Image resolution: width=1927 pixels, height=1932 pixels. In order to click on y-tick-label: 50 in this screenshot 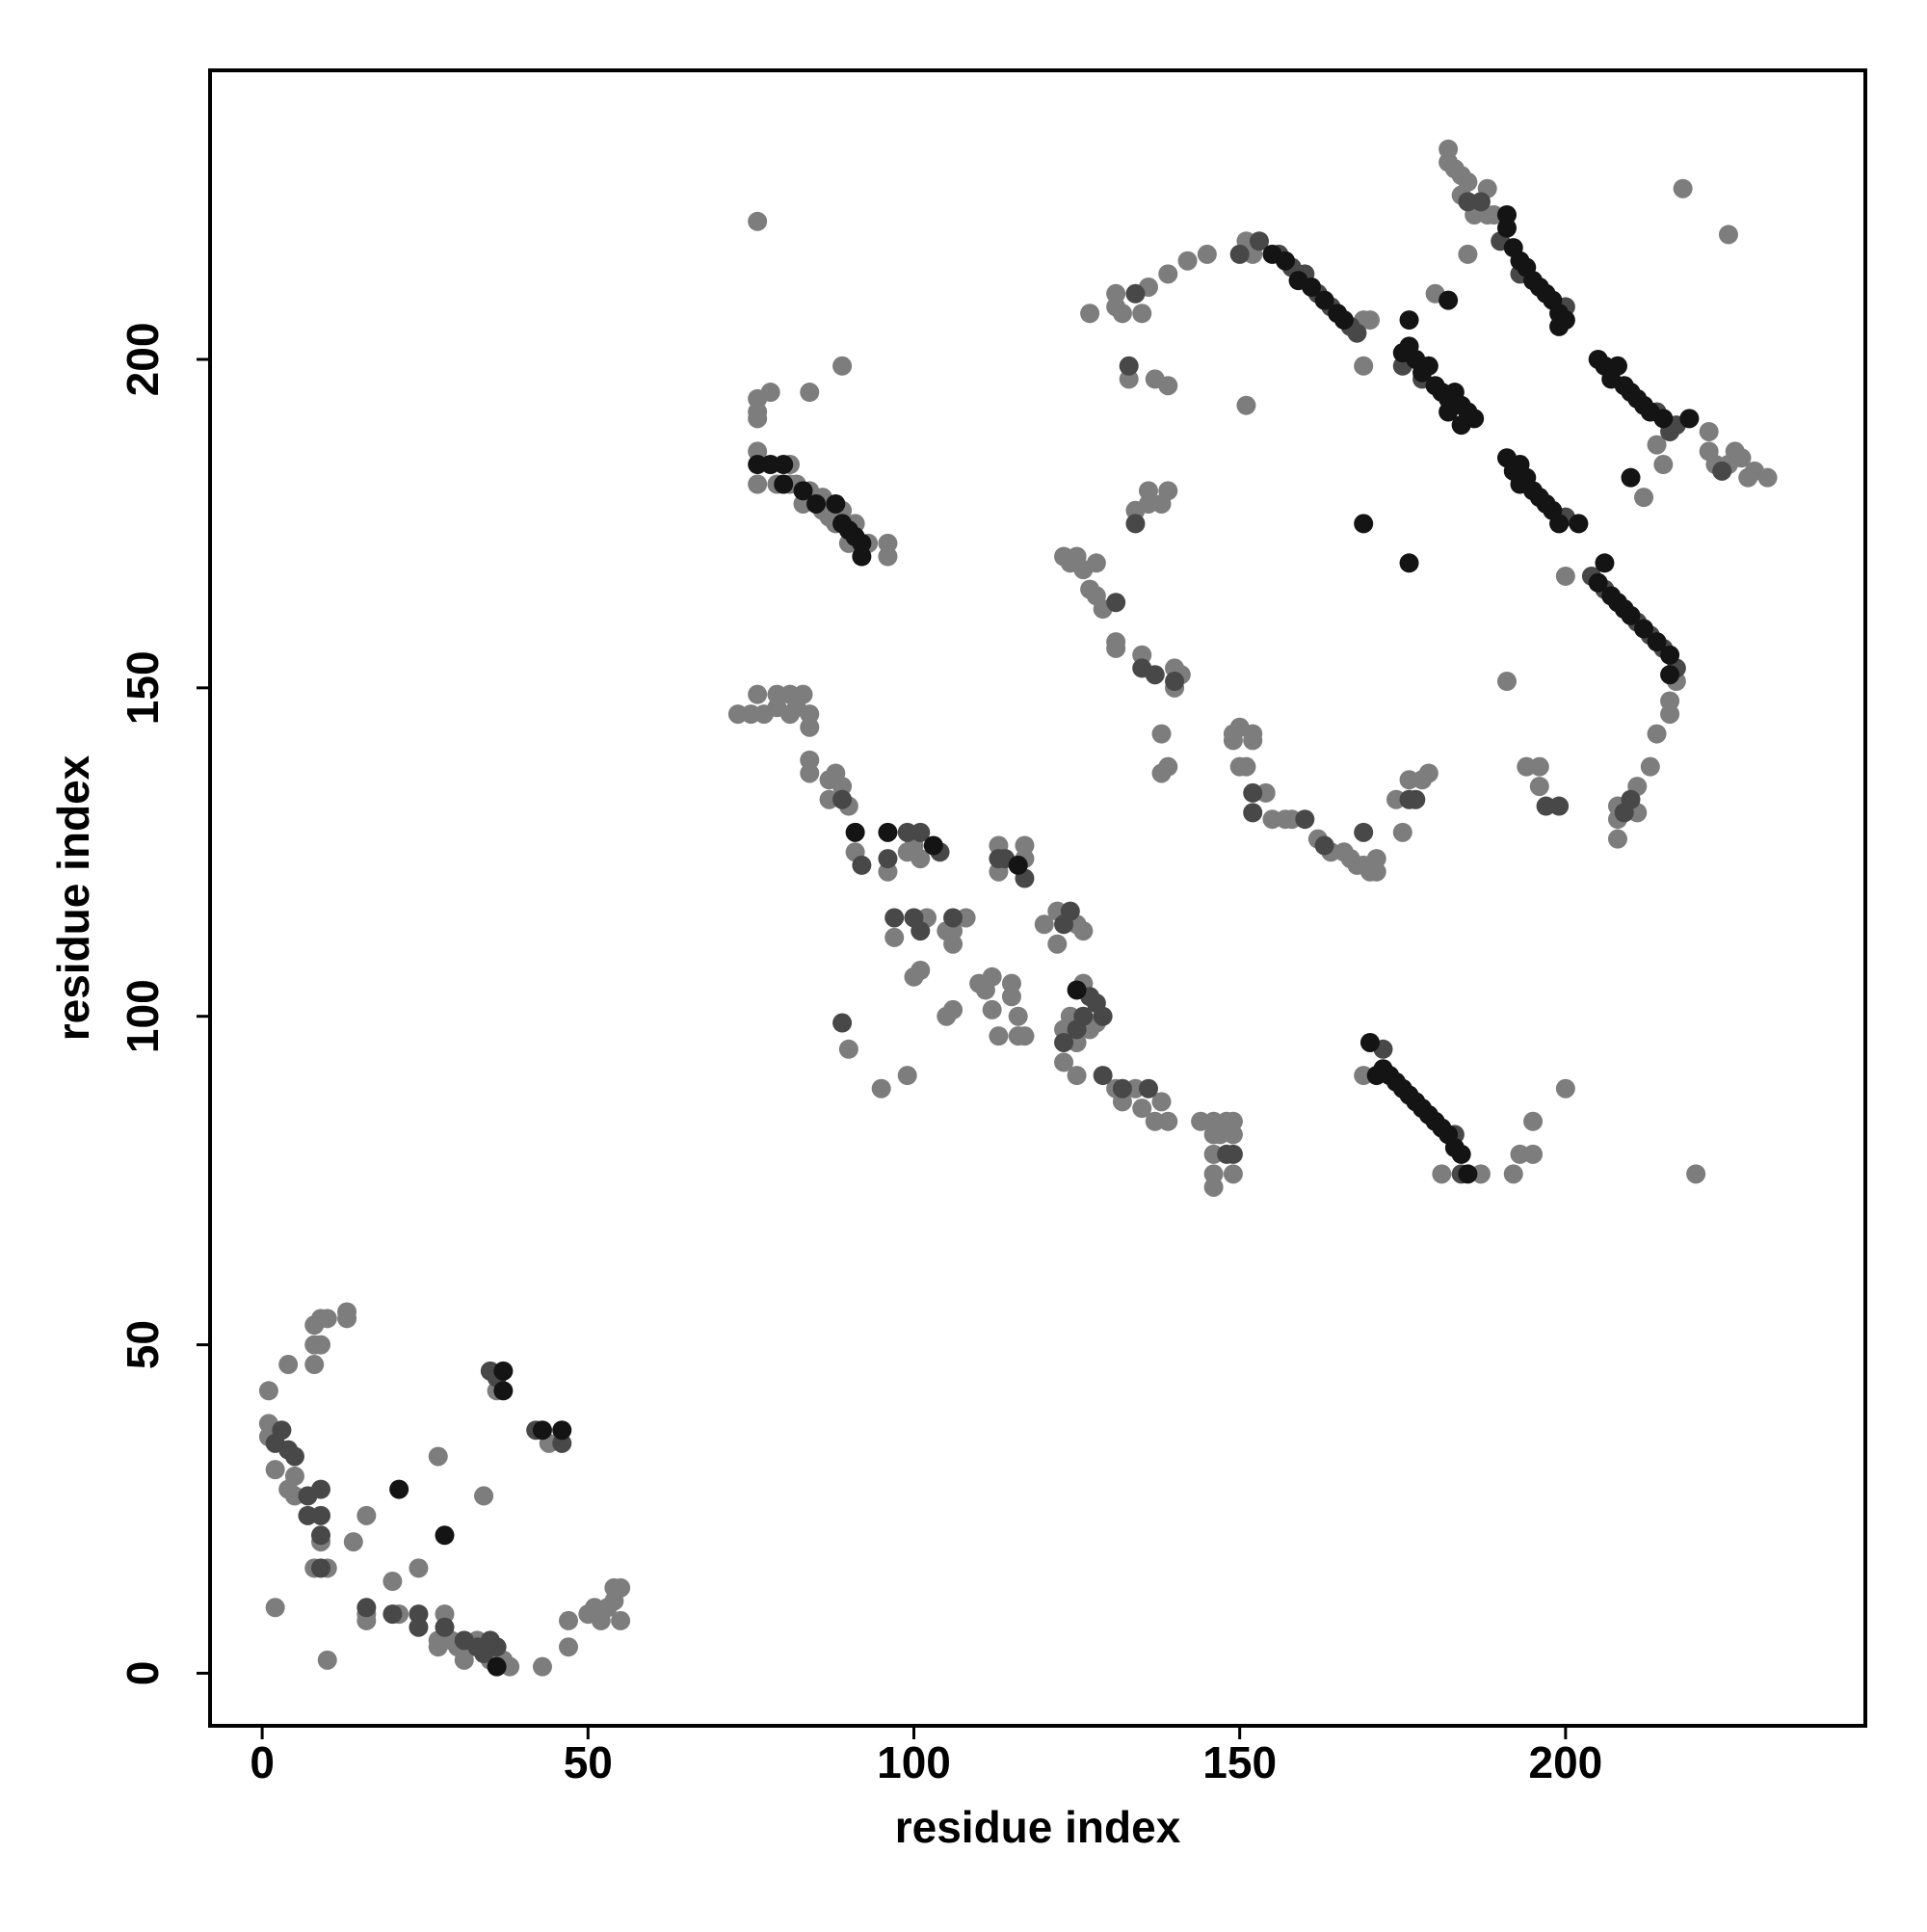, I will do `click(143, 1344)`.